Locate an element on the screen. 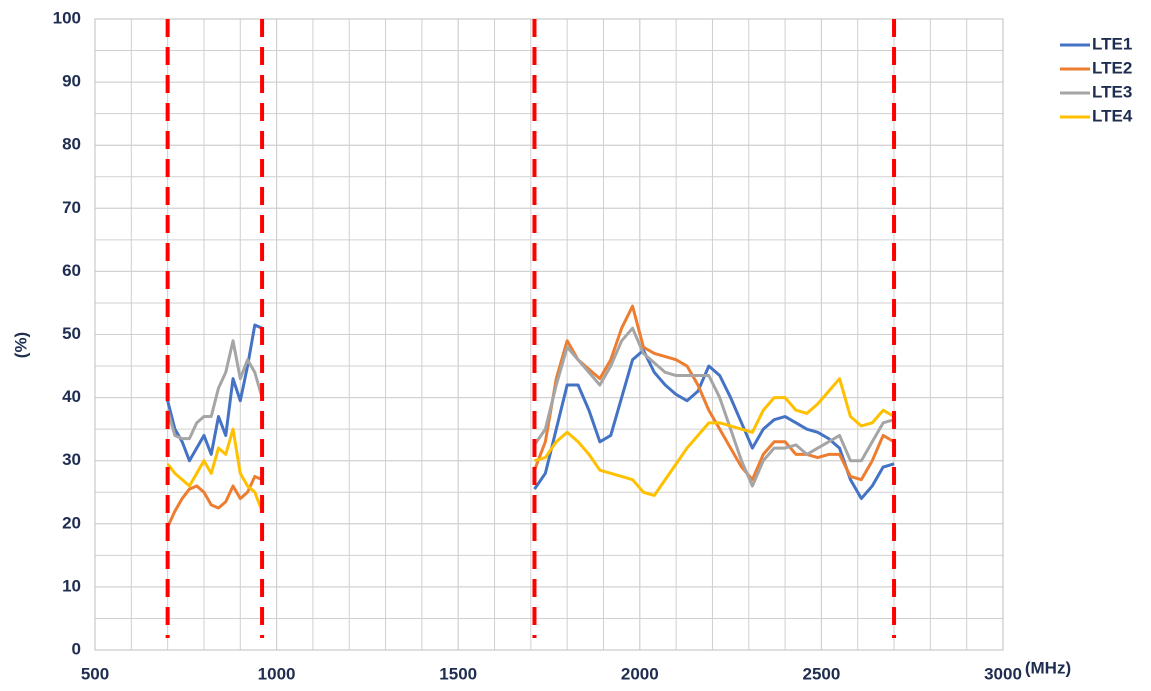 The image size is (1151, 691). legend-label: LTE2 is located at coordinates (1112, 67).